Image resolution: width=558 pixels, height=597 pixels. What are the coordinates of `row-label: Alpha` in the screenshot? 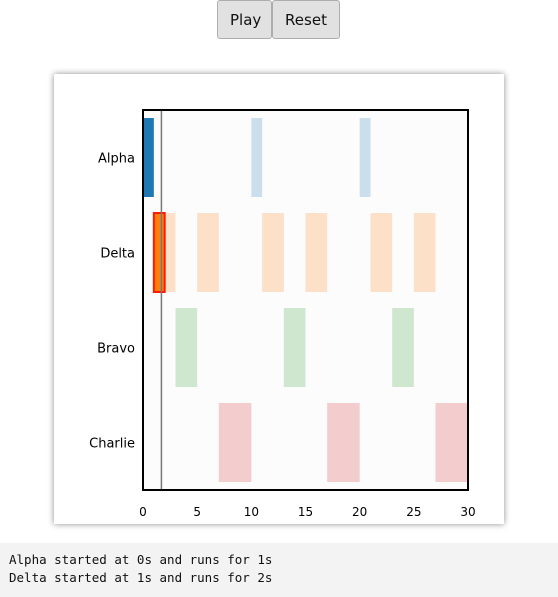 It's located at (116, 159).